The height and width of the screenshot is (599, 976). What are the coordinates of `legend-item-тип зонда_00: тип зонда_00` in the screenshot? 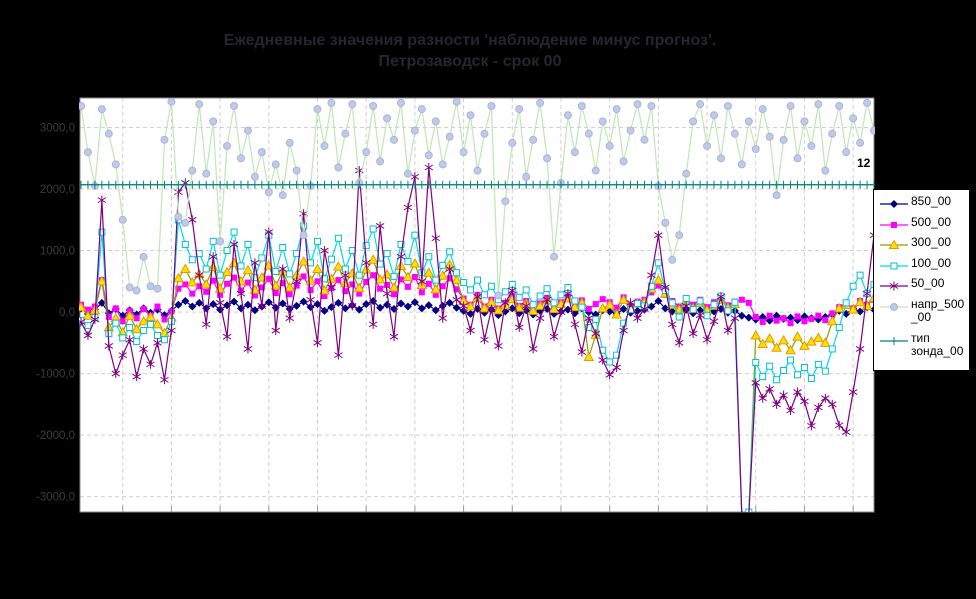 It's located at (923, 348).